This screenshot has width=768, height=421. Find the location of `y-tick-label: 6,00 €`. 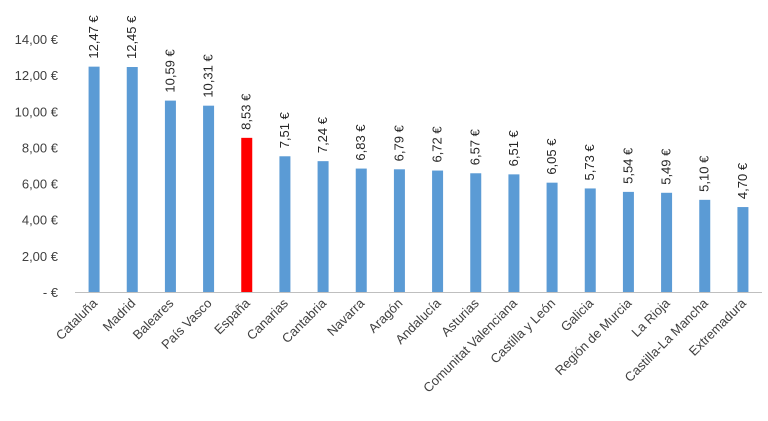

y-tick-label: 6,00 € is located at coordinates (40, 184).